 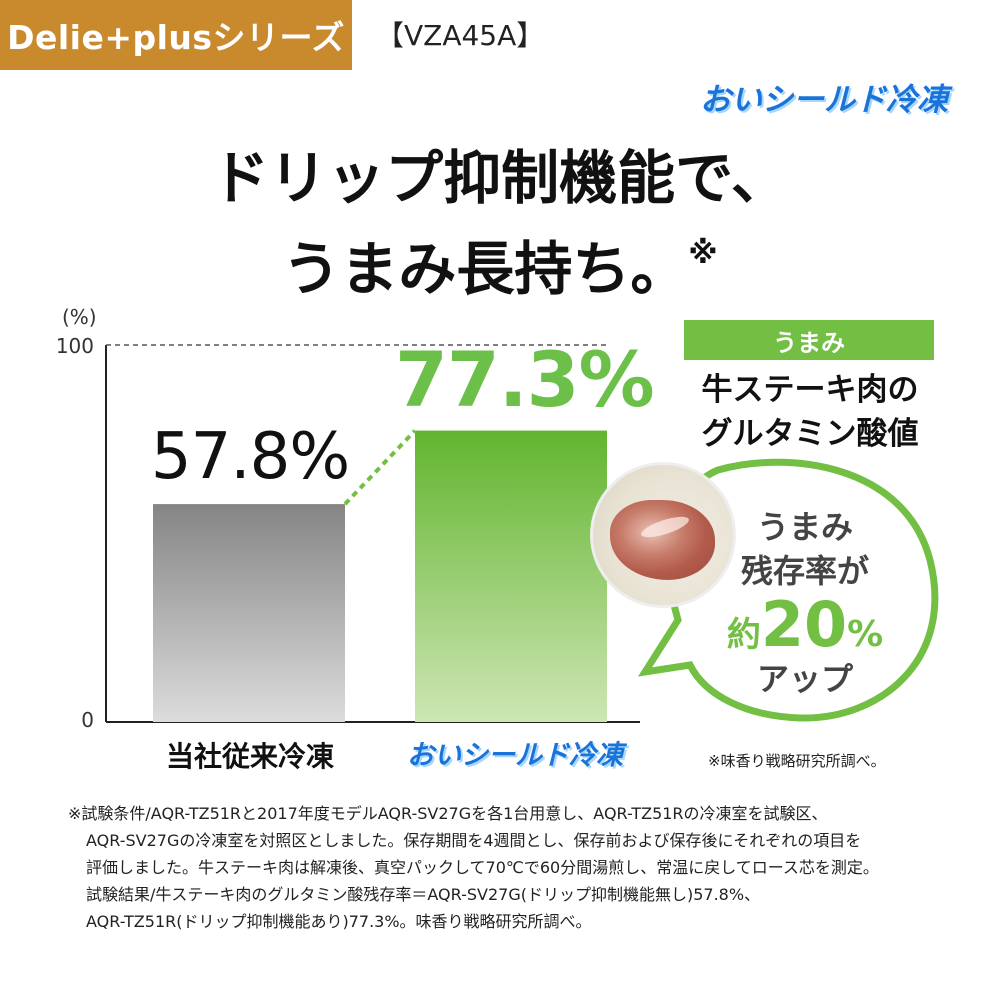 I want to click on bar-oishield, so click(x=511, y=576).